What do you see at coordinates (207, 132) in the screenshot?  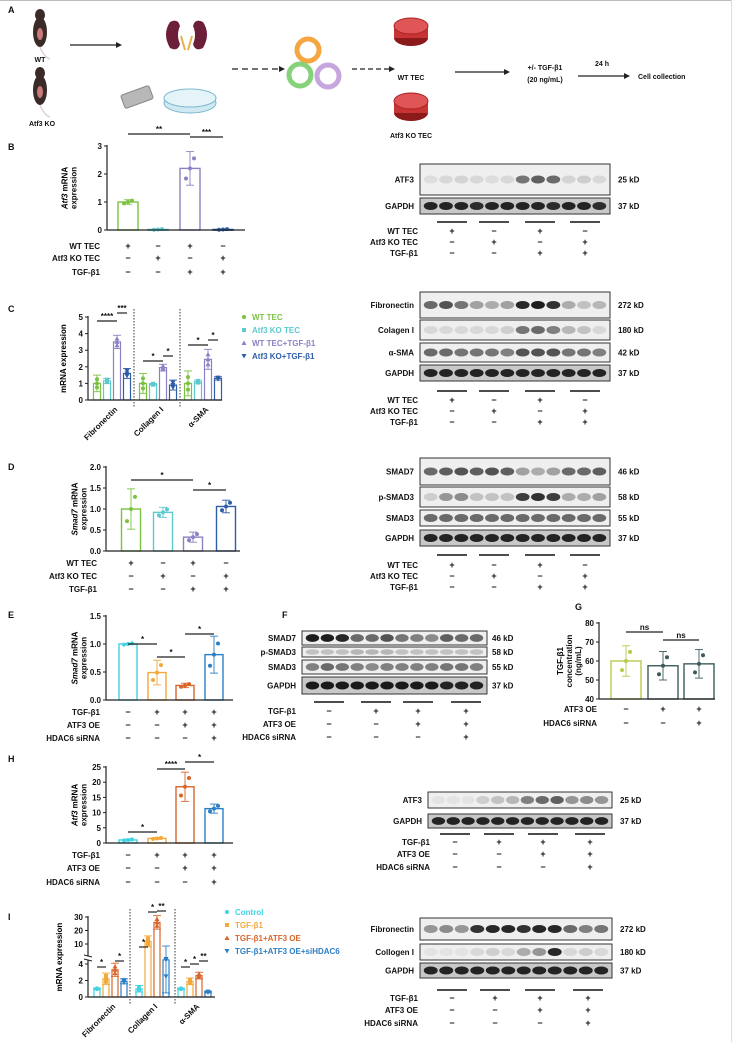 I see `significance-label: ***` at bounding box center [207, 132].